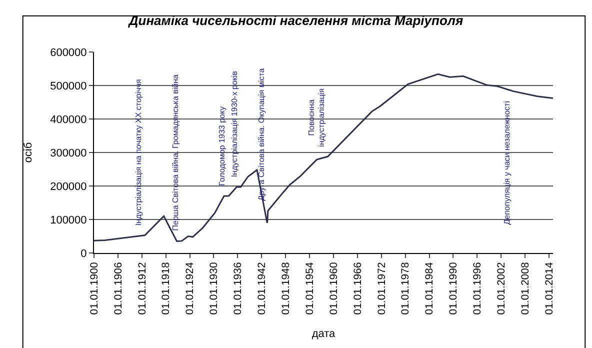 Image resolution: width=592 pixels, height=348 pixels. Describe the element at coordinates (68, 52) in the screenshot. I see `y-tick-label: 600000` at that location.